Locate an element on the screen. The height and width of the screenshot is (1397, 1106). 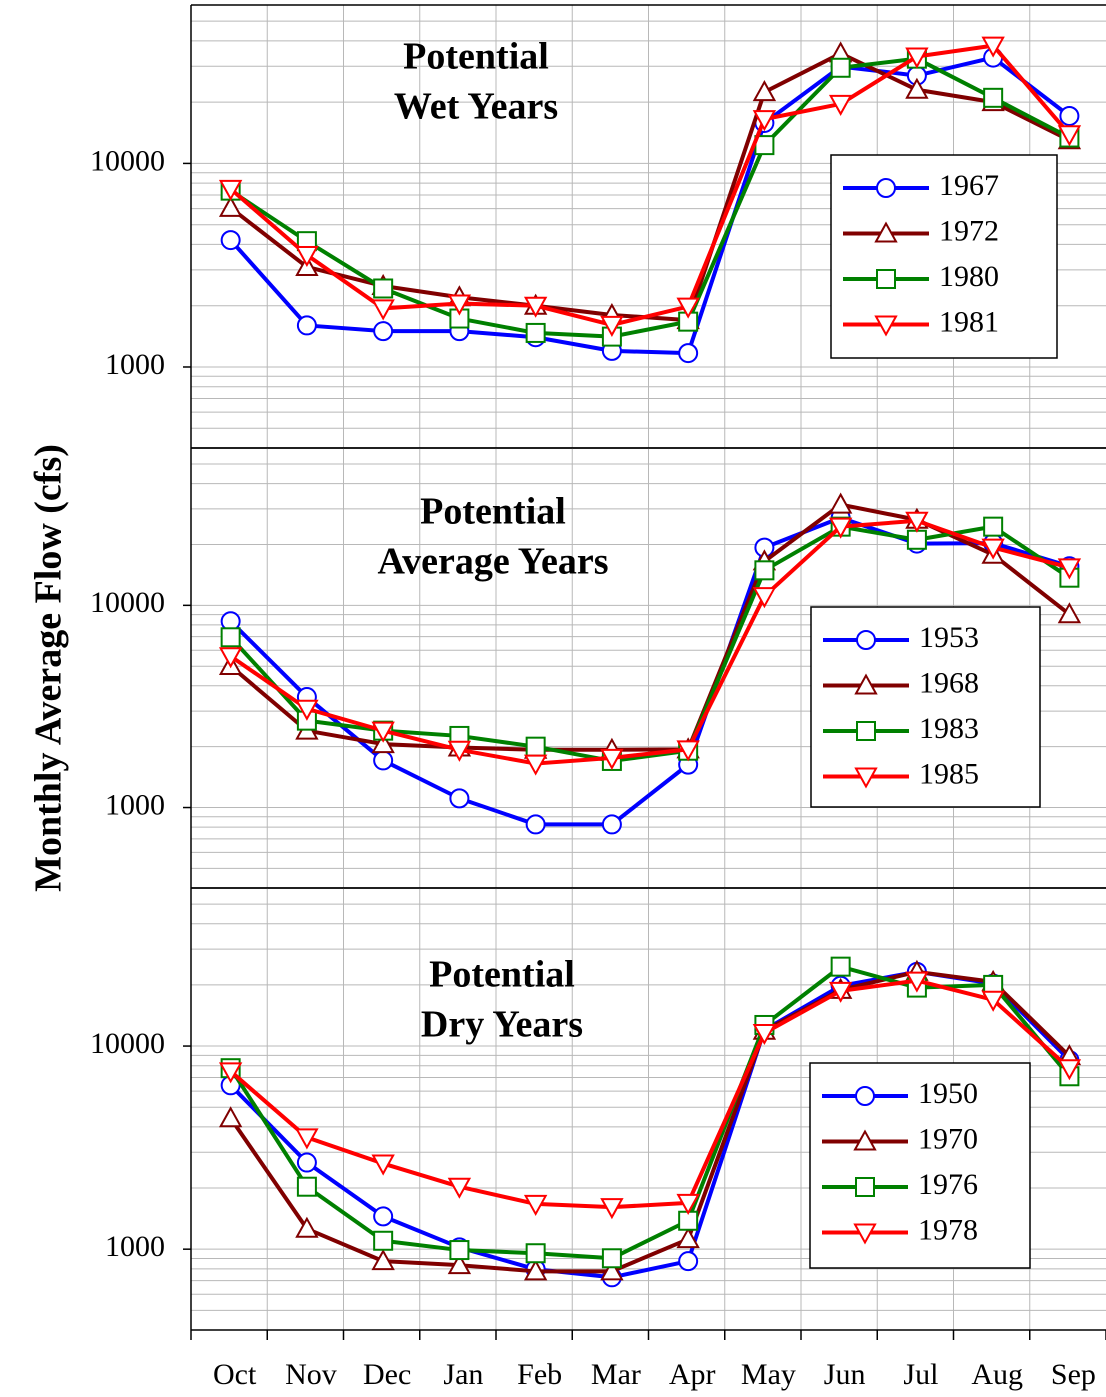
x-tick-label: Jan is located at coordinates (463, 1374).